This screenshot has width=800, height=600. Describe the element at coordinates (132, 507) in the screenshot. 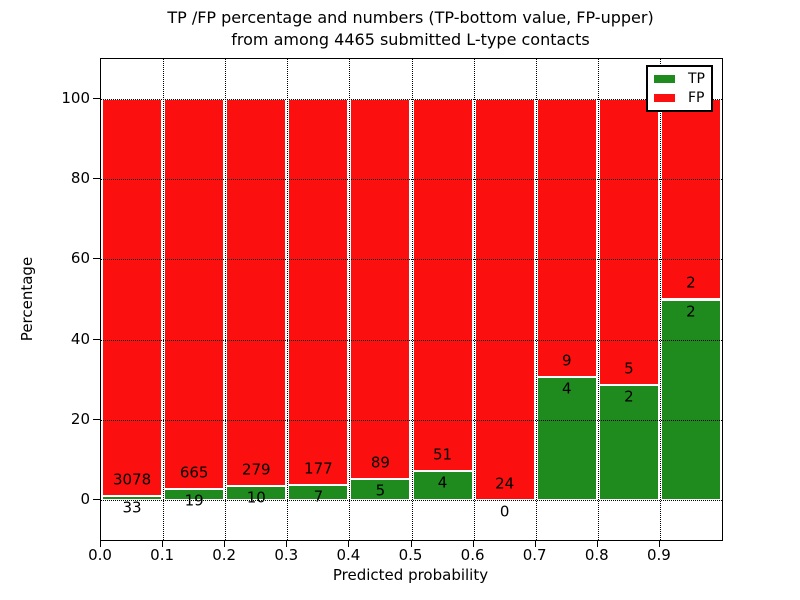

I see `tp-count-label-0: 33` at that location.